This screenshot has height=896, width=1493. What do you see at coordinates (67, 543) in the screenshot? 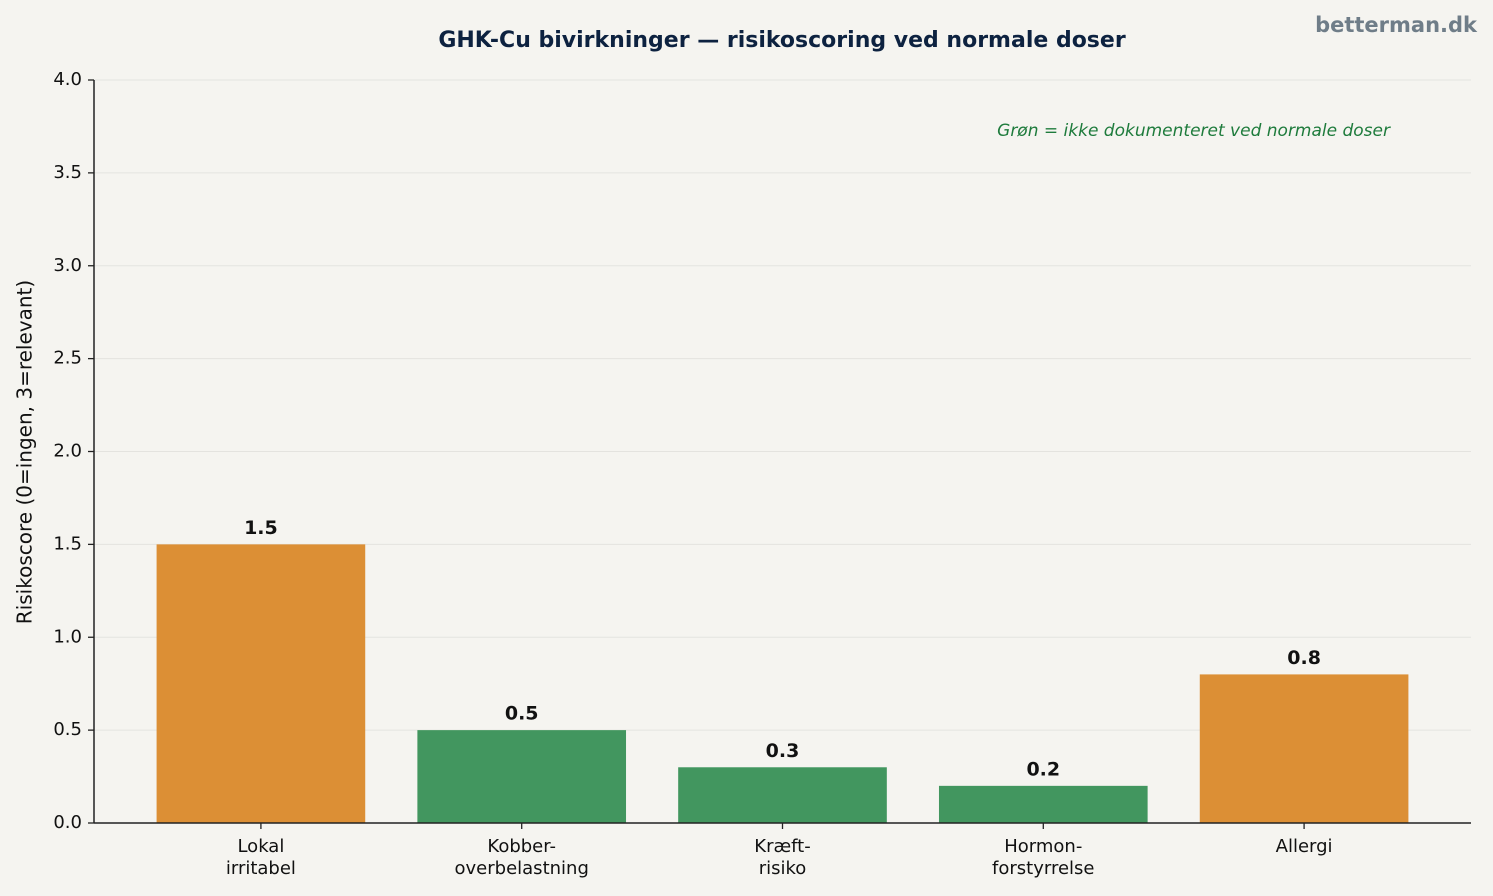
I see `y-tick-label: 1.5` at bounding box center [67, 543].